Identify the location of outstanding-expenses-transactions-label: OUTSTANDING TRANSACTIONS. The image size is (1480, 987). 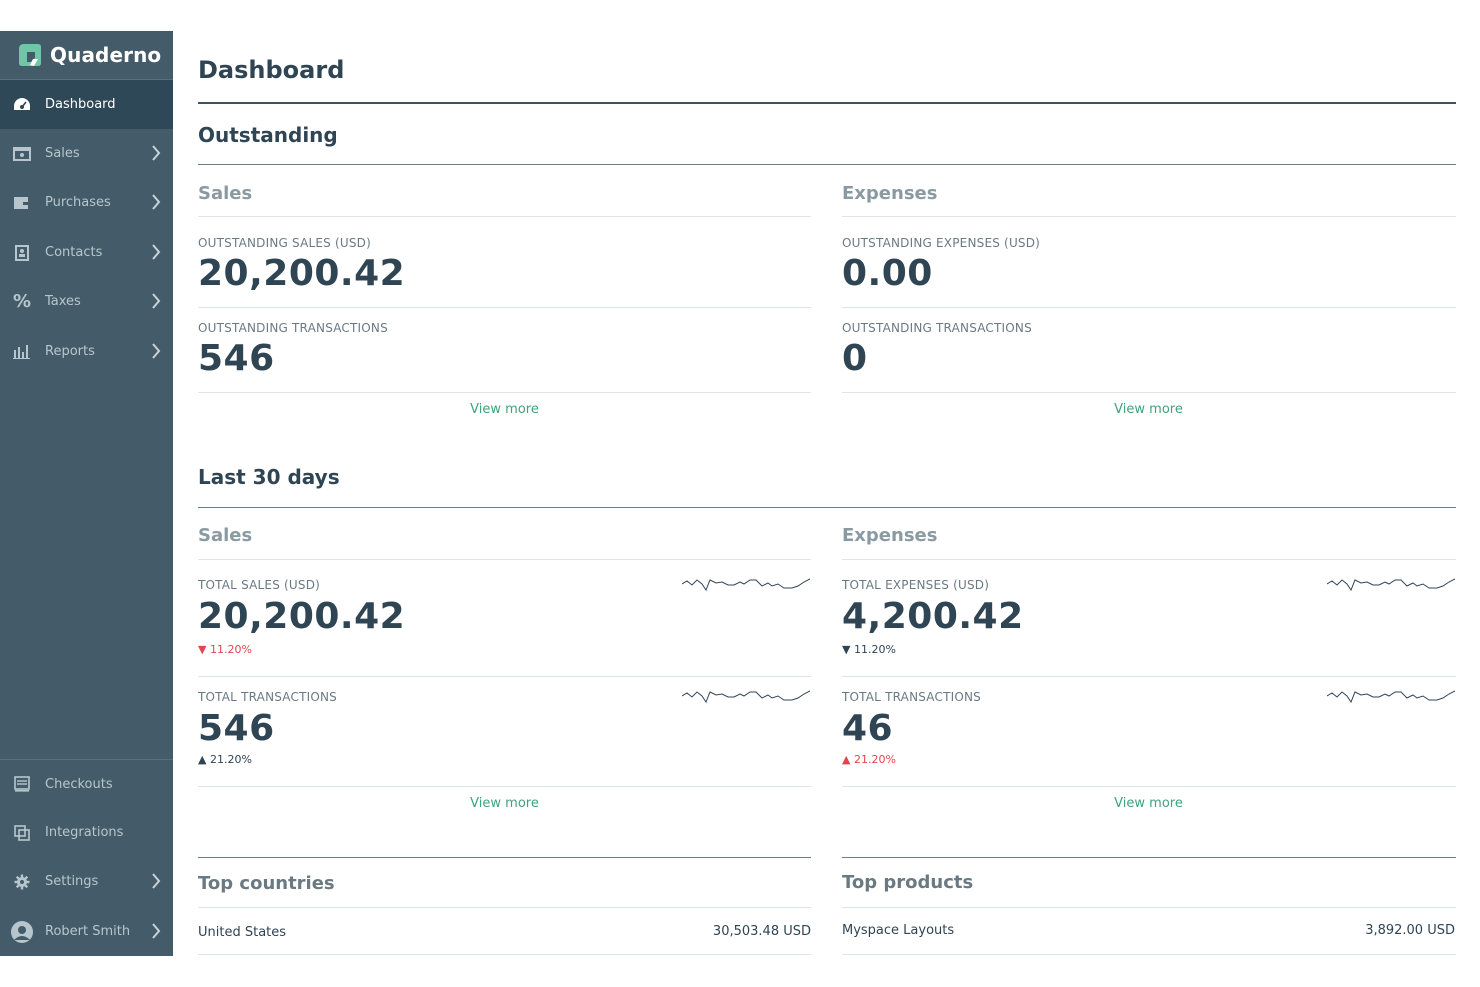
(937, 328).